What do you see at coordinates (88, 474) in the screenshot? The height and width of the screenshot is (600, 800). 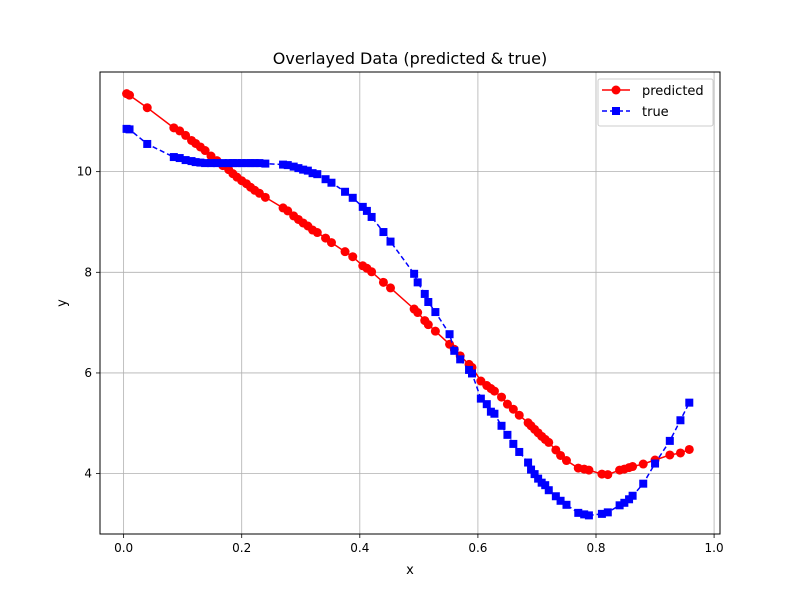 I see `y-tick-label: 4` at bounding box center [88, 474].